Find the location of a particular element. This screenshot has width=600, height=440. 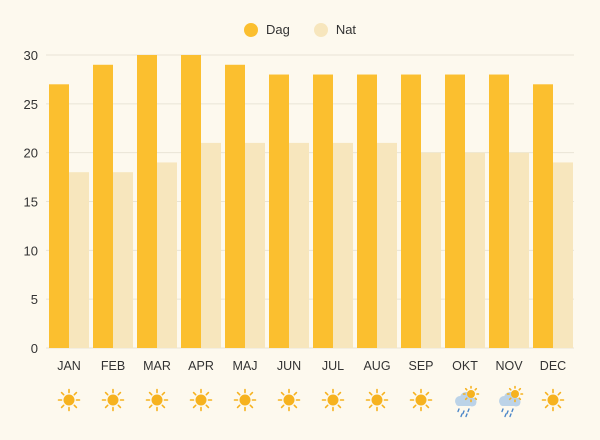

y-tick-label: 30 is located at coordinates (31, 55).